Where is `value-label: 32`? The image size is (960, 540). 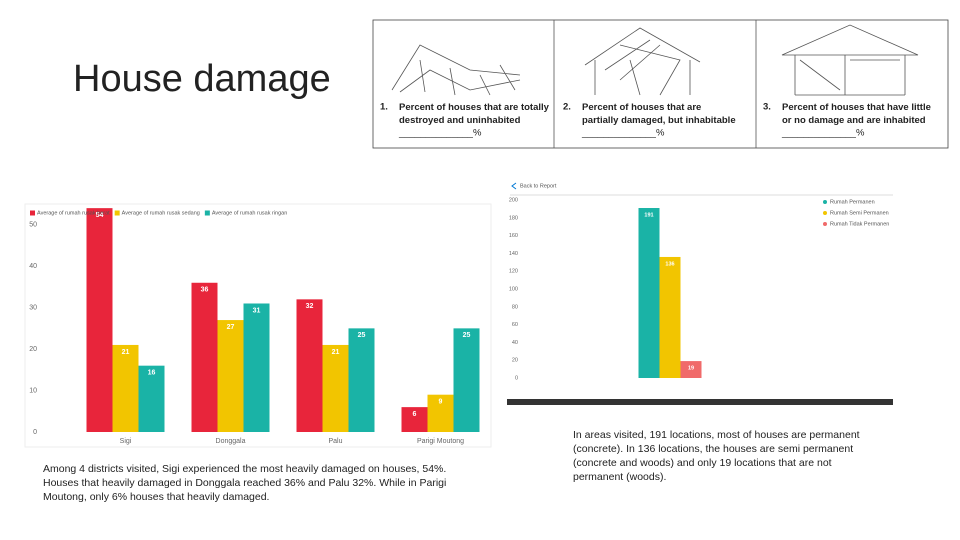
value-label: 32 is located at coordinates (310, 306).